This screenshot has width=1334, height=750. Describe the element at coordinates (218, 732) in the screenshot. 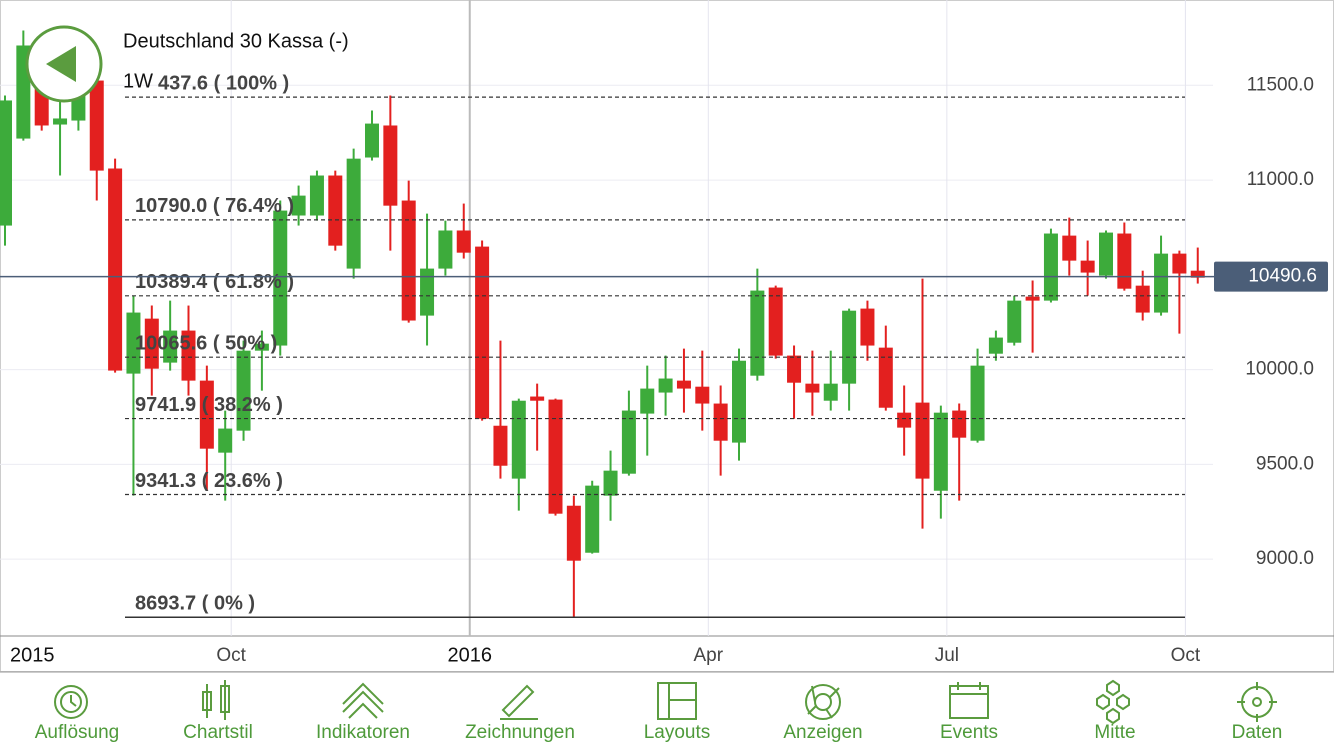

I see `toolbar-label: Chartstil` at that location.